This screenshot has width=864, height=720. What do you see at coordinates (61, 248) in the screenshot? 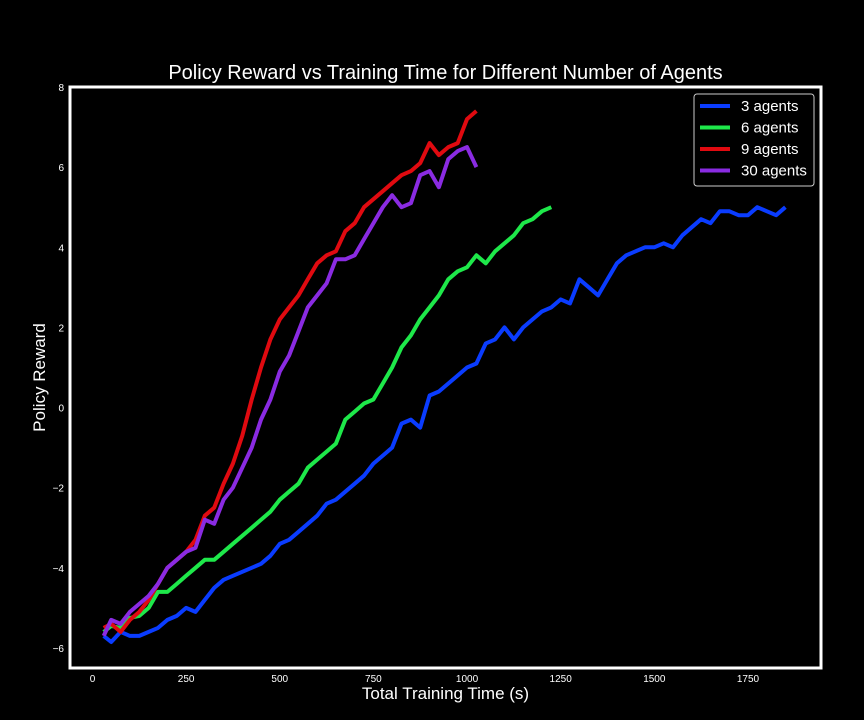
I see `y-tick-label: 4` at bounding box center [61, 248].